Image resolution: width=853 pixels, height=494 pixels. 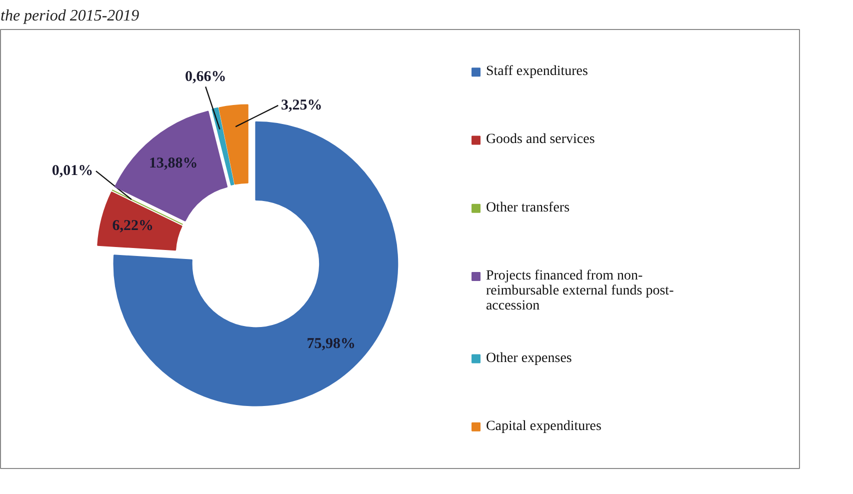 What do you see at coordinates (540, 140) in the screenshot?
I see `legend-label: Goods and services` at bounding box center [540, 140].